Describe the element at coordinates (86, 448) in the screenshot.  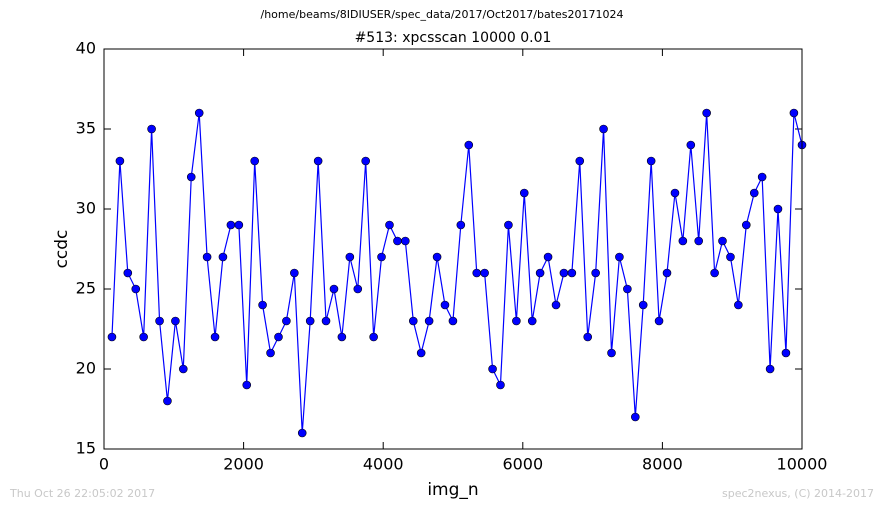
I see `y-tick-label: 15` at that location.